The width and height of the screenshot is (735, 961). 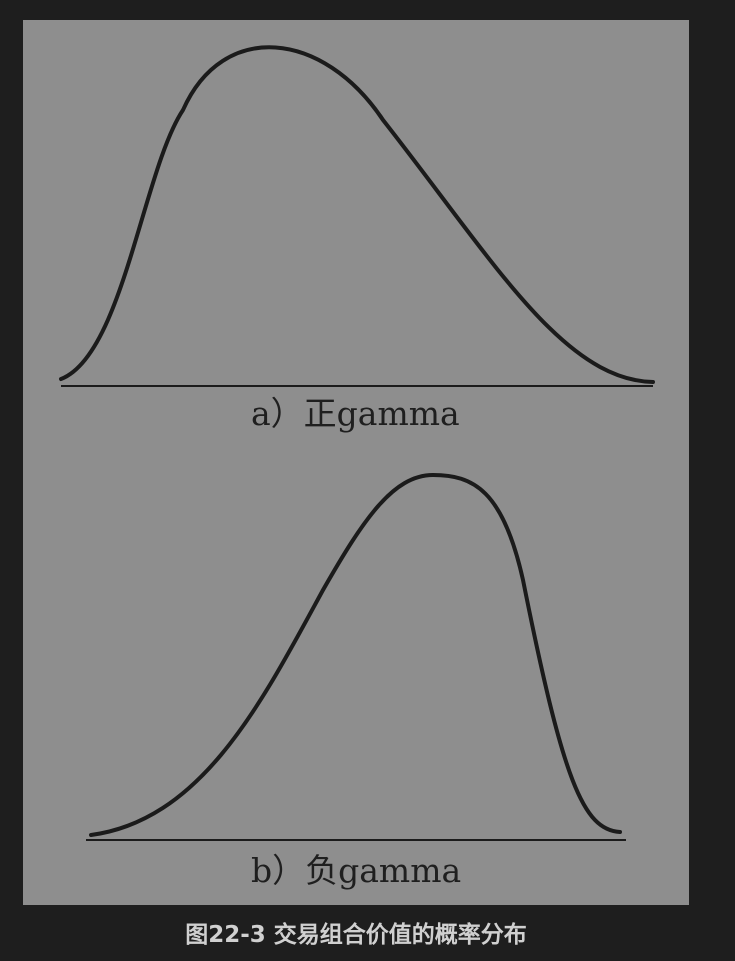 I want to click on panel-a-label: a）正gamma, so click(x=355, y=413).